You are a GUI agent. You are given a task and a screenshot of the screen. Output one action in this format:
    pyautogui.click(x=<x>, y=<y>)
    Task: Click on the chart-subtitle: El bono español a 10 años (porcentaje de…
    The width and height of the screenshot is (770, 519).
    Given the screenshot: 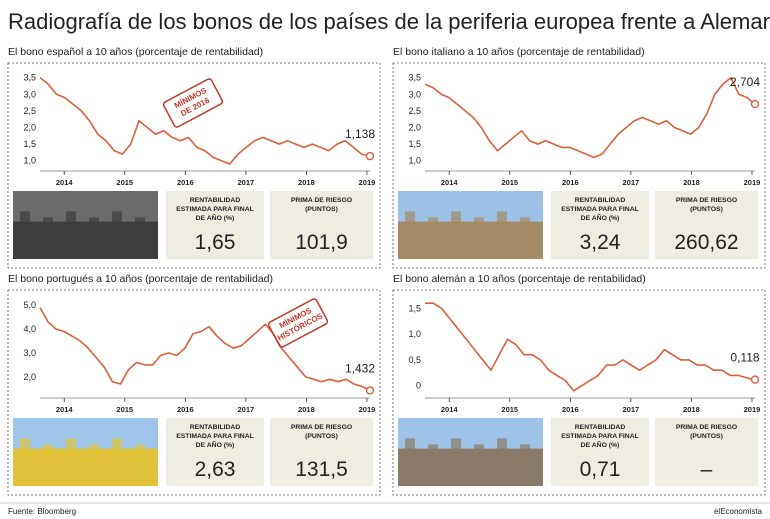 What is the action you would take?
    pyautogui.click(x=135, y=52)
    